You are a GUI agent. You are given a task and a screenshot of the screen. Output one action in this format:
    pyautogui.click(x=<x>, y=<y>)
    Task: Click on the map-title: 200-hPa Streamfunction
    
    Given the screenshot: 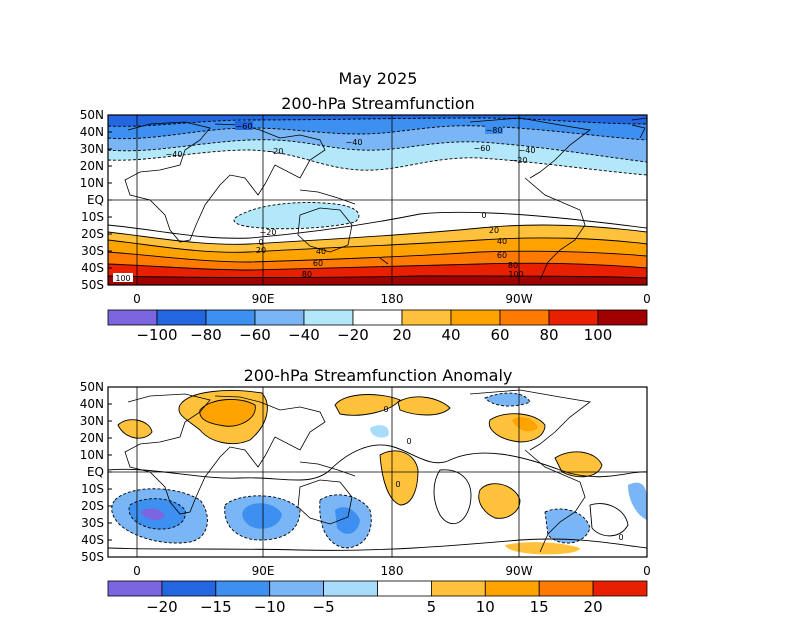 What is the action you would take?
    pyautogui.click(x=378, y=103)
    